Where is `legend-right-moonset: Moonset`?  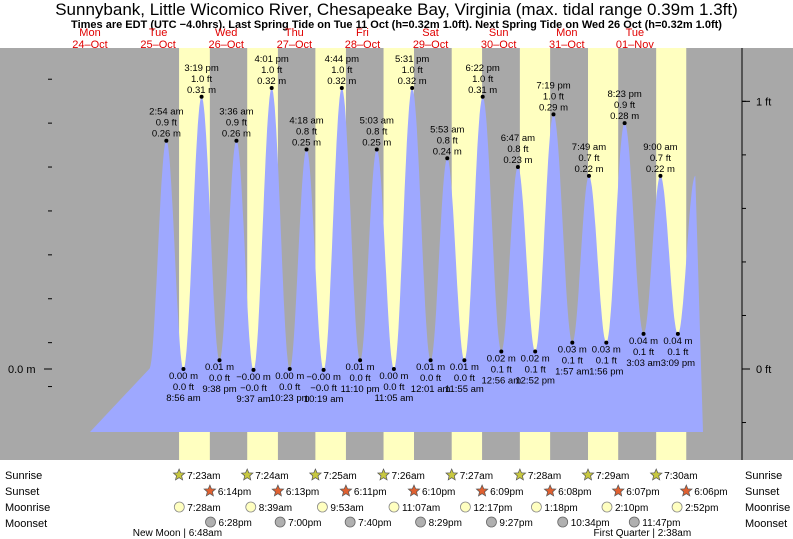 legend-right-moonset: Moonset is located at coordinates (766, 524).